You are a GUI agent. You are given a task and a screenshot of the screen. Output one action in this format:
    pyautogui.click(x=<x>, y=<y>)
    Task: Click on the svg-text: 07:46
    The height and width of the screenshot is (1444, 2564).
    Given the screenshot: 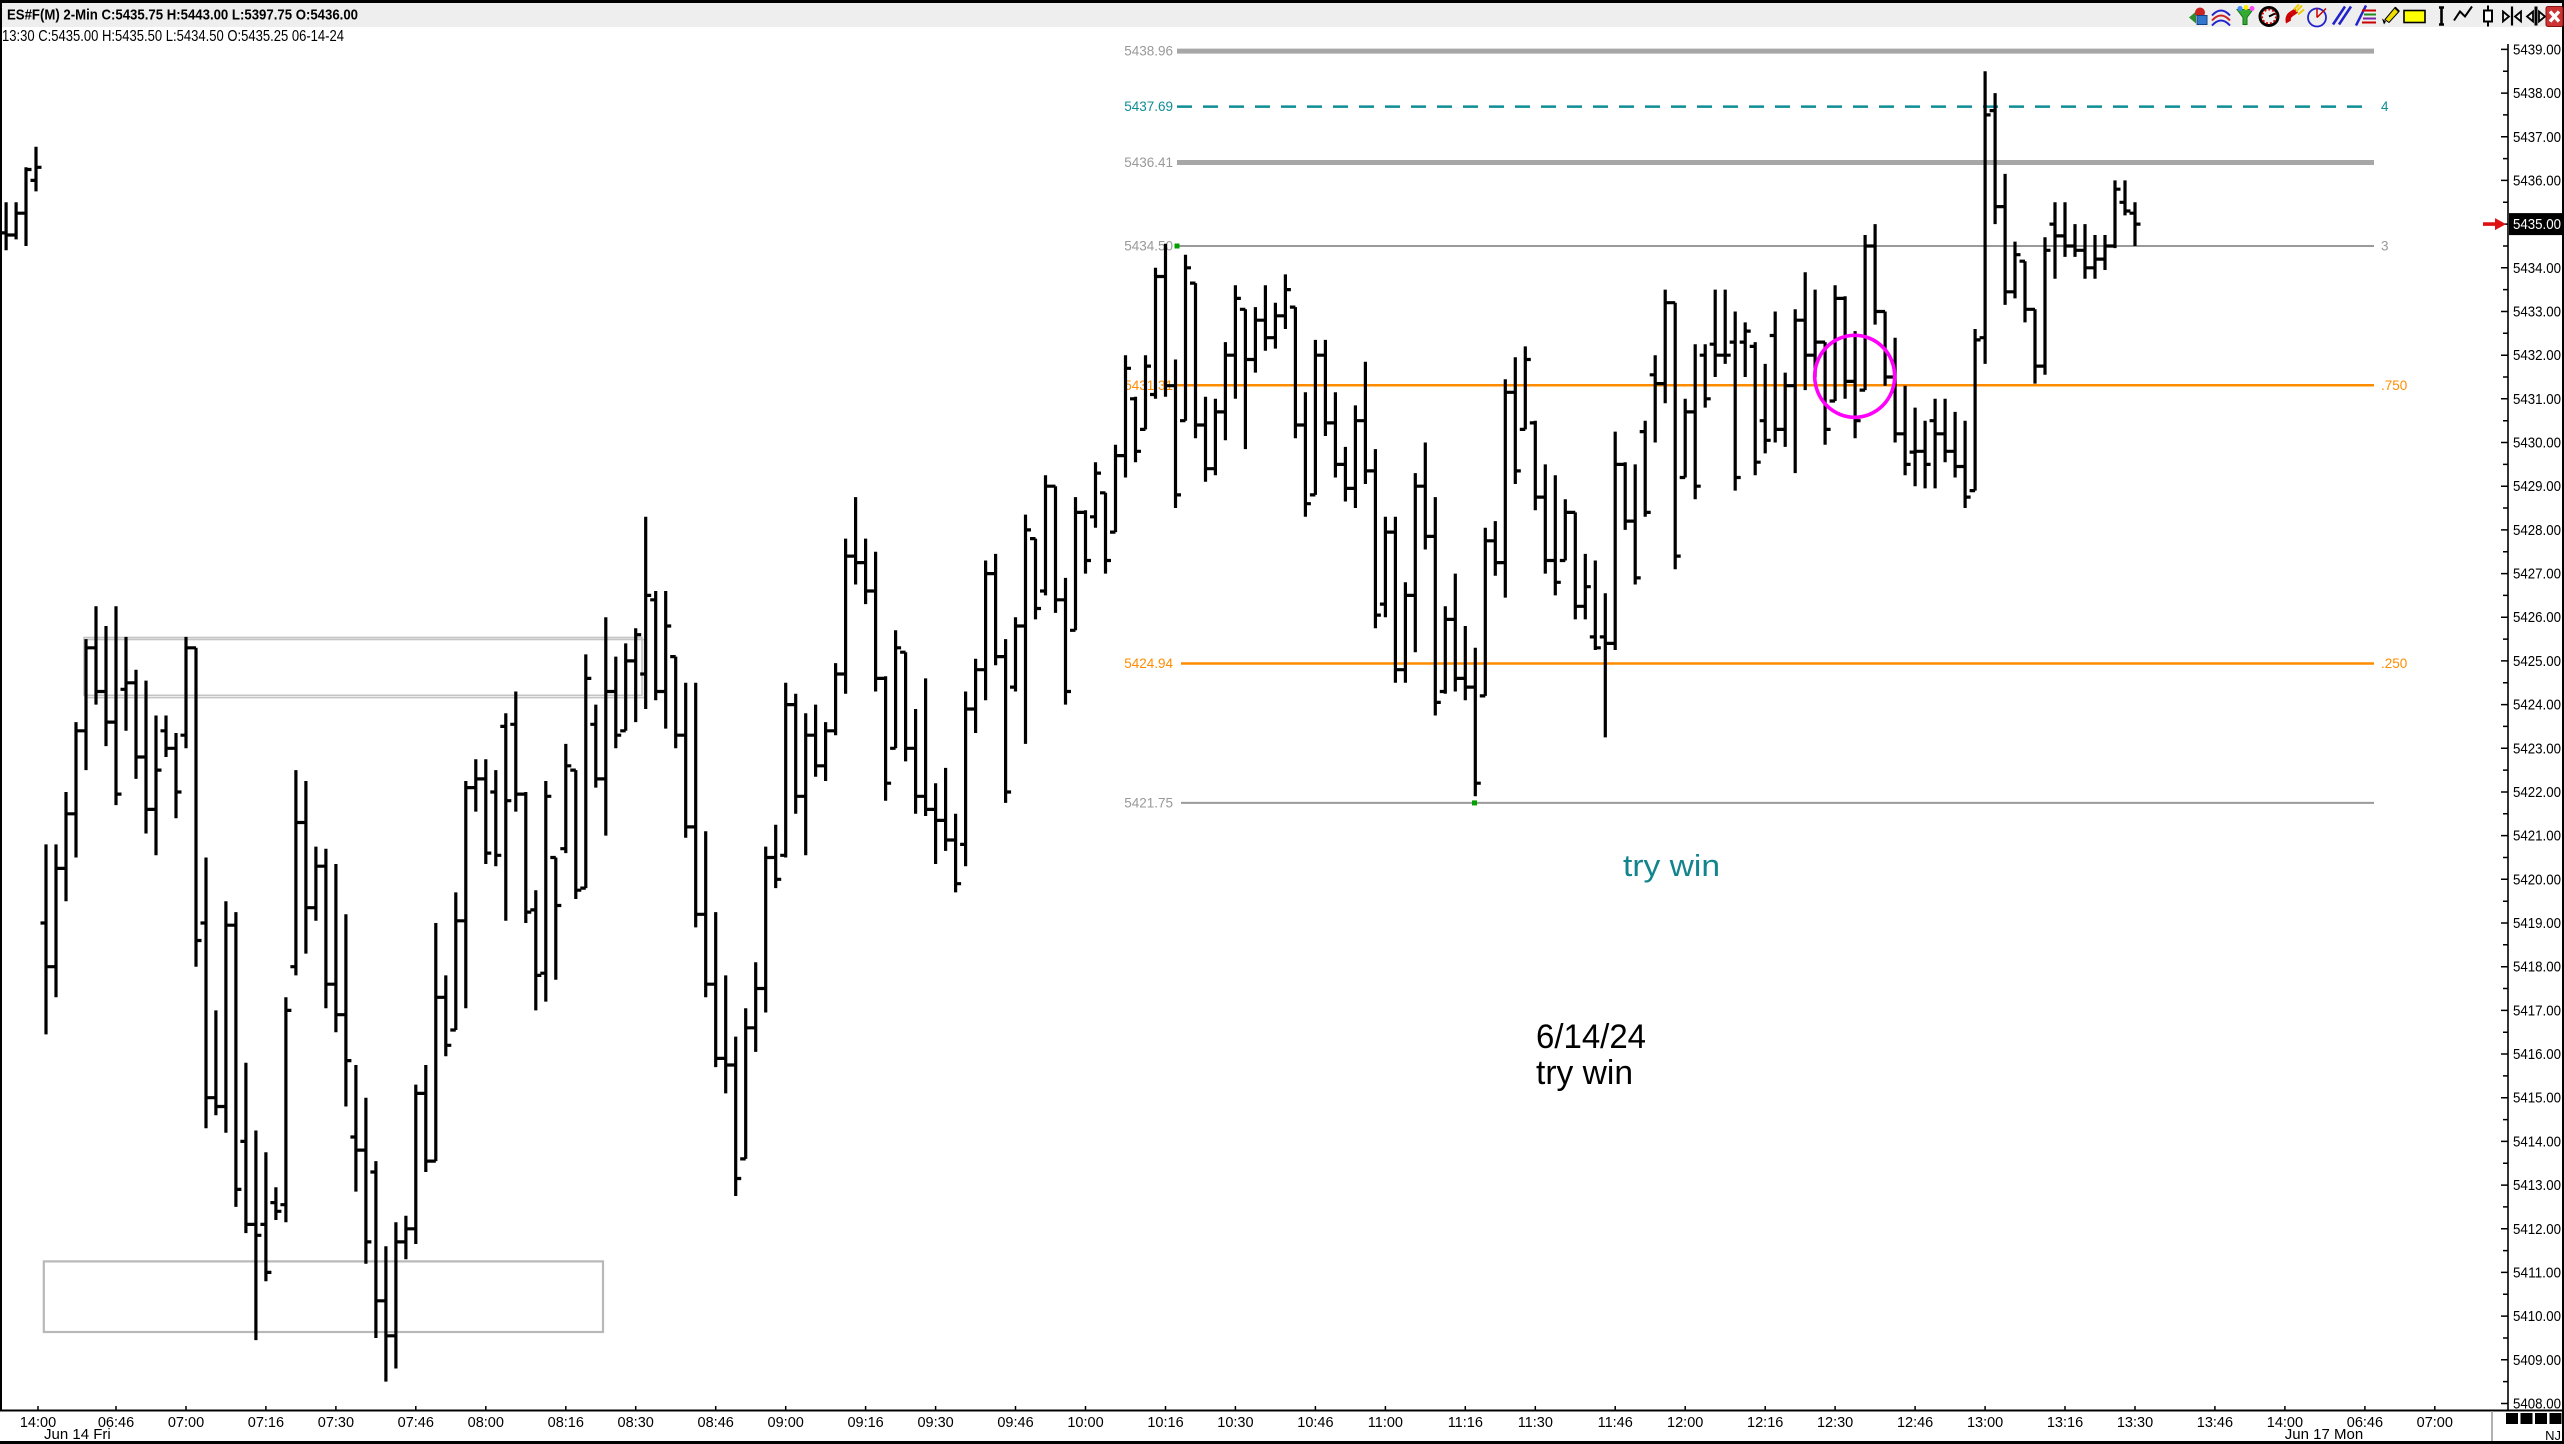 What is the action you would take?
    pyautogui.click(x=416, y=1423)
    